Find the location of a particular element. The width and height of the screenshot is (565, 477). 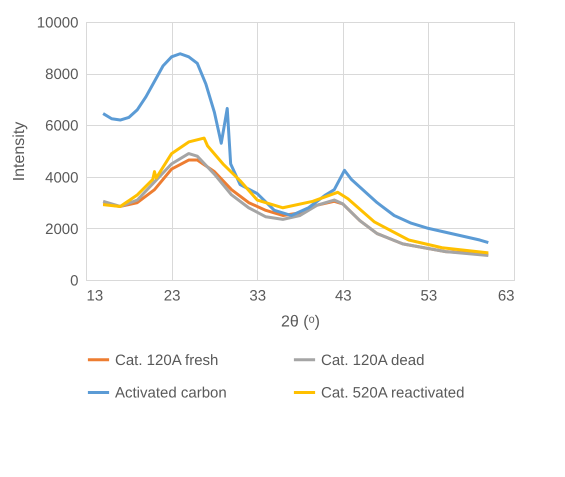

y-tick-label: 2000 is located at coordinates (61, 229).